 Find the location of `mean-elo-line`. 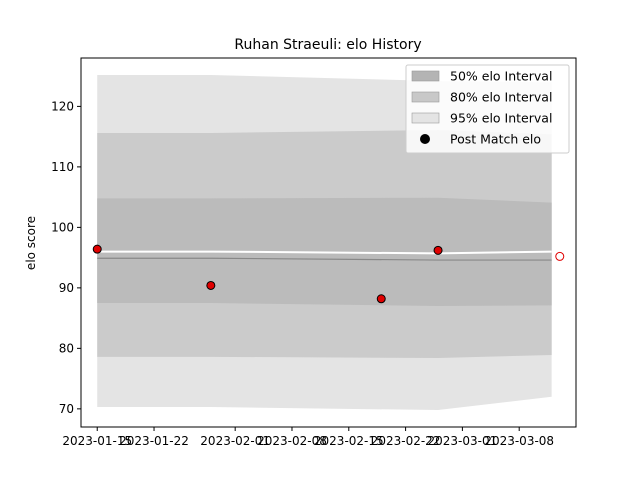

mean-elo-line is located at coordinates (324, 259).